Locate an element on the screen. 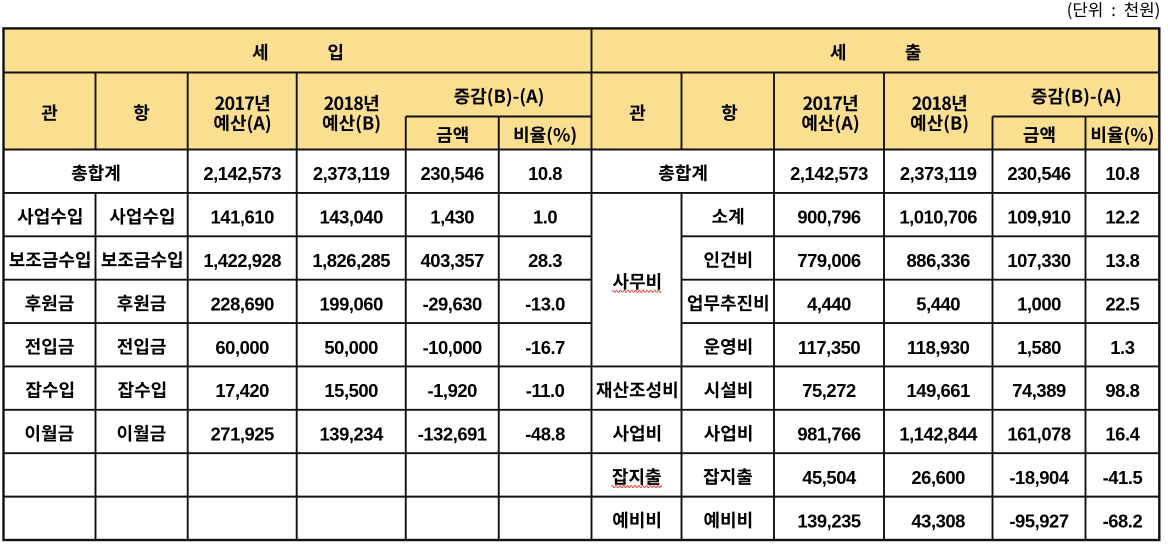  svg-text: 403,357 is located at coordinates (453, 260).